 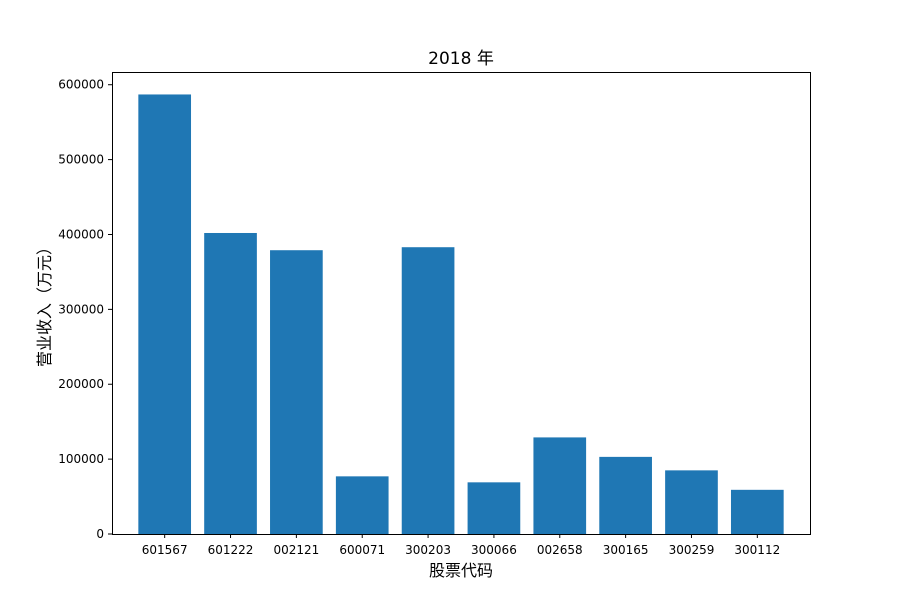 What do you see at coordinates (81, 459) in the screenshot?
I see `y-tick-label: 100000` at bounding box center [81, 459].